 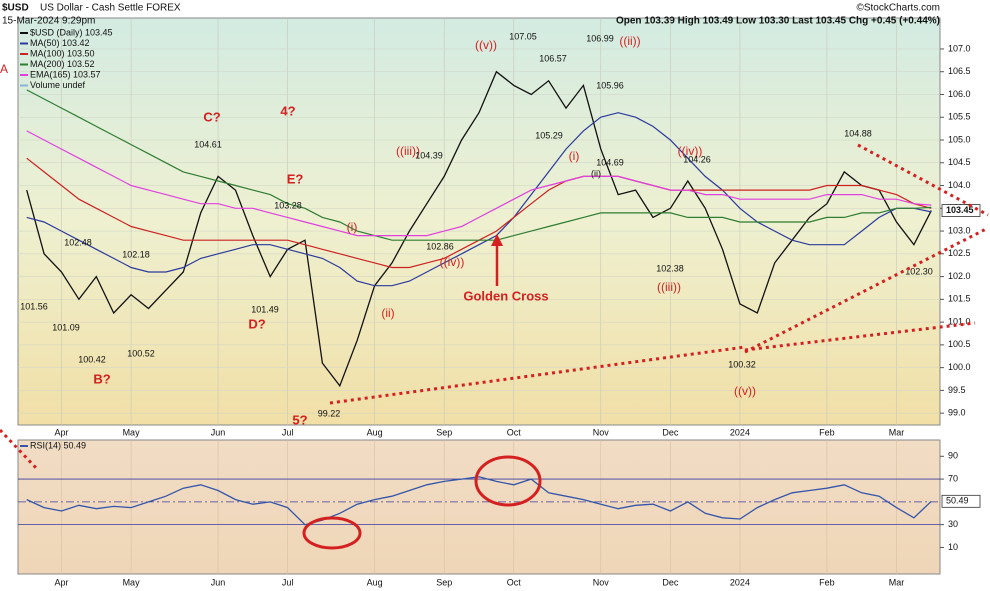 I want to click on symbol: $USD, so click(x=15, y=8).